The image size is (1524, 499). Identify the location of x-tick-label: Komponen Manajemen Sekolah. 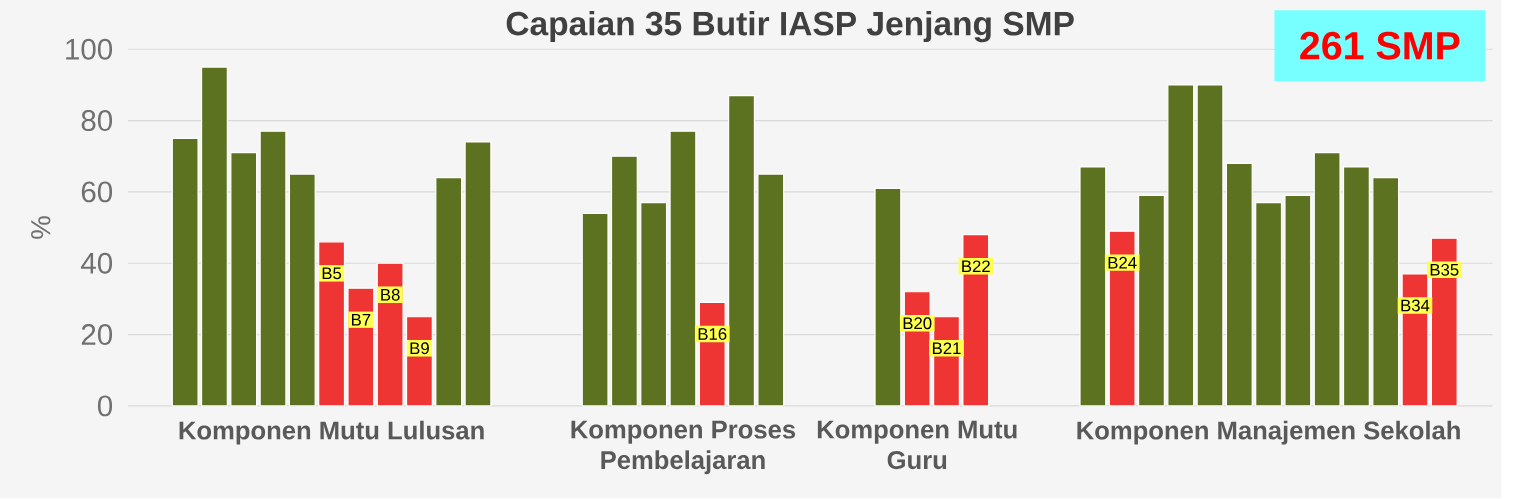
(1268, 432).